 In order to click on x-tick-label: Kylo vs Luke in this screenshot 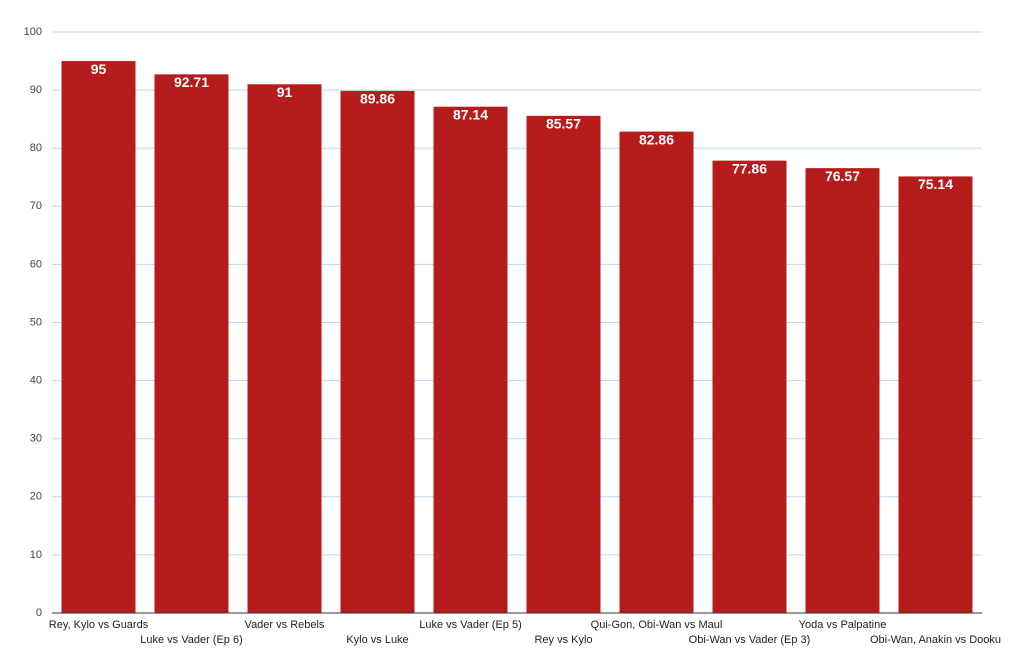, I will do `click(377, 640)`.